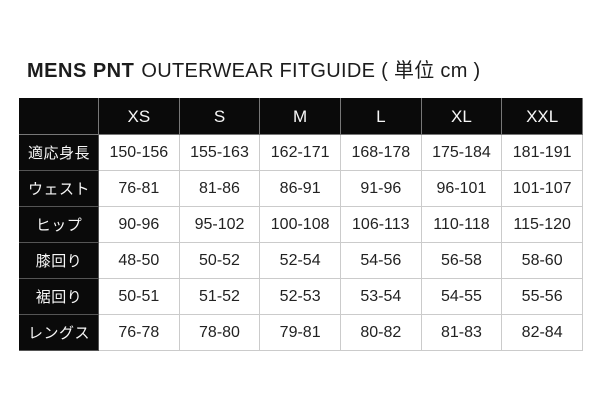 The height and width of the screenshot is (401, 600). I want to click on size-value-cell: 79-81, so click(300, 332).